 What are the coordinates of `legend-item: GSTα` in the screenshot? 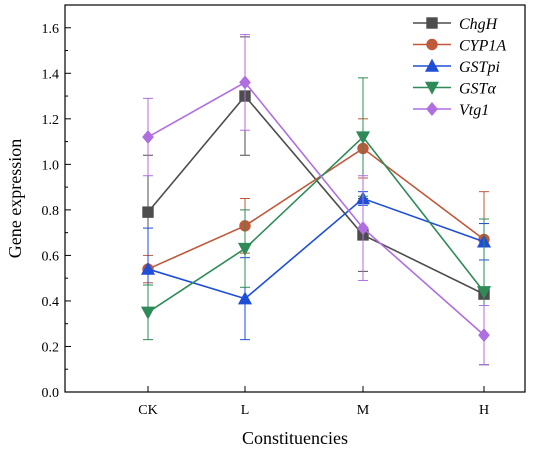 It's located at (454, 89).